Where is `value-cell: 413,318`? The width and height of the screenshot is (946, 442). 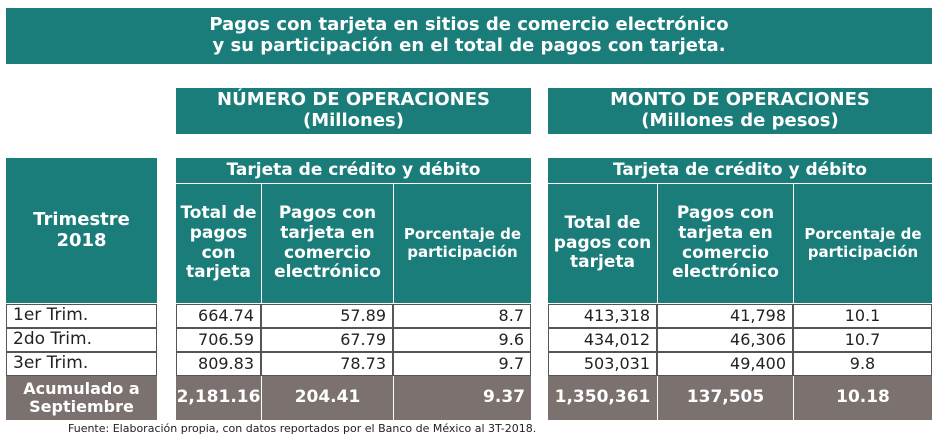
value-cell: 413,318 is located at coordinates (602, 316).